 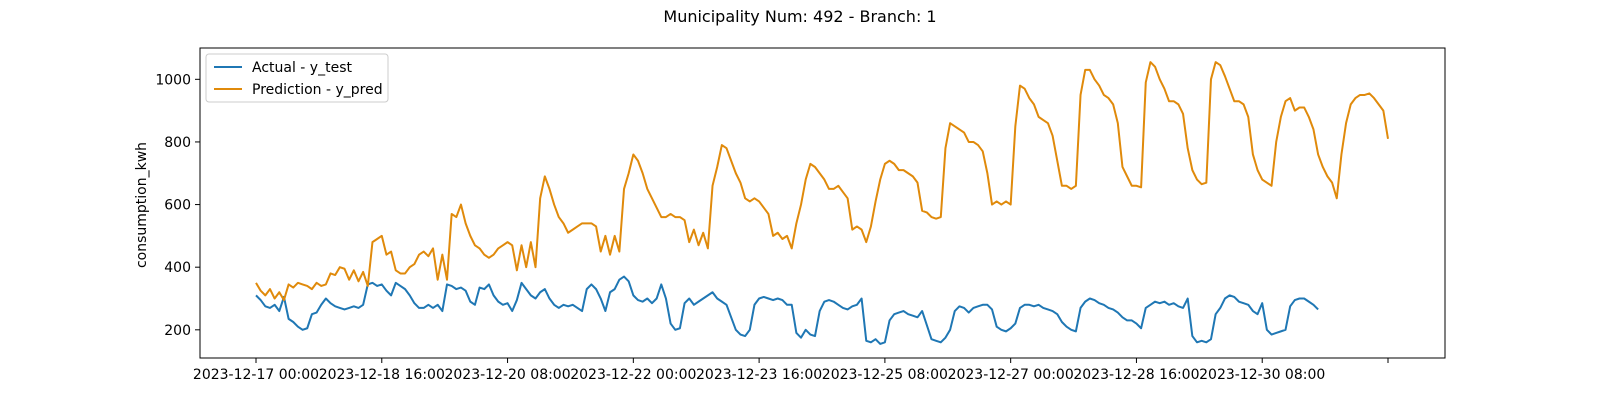 I want to click on y-tick-label: 1000, so click(x=173, y=80).